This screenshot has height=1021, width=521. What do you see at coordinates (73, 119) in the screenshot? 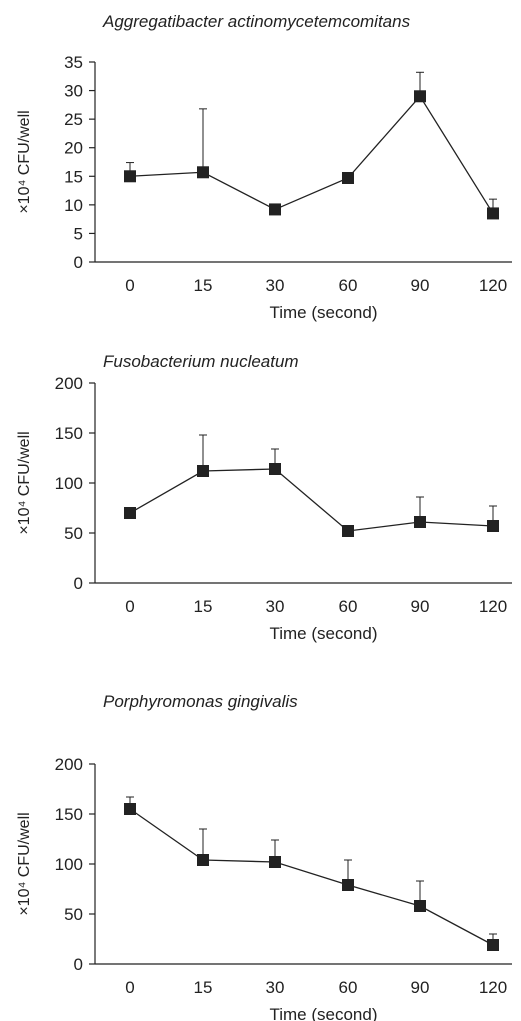
I see `y-tick-label: 25` at bounding box center [73, 119].